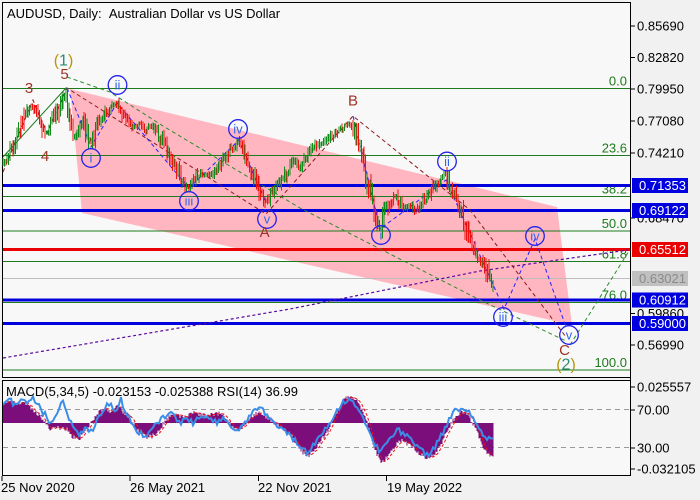  Describe the element at coordinates (662, 210) in the screenshot. I see `svg-text: 0.69122` at that location.